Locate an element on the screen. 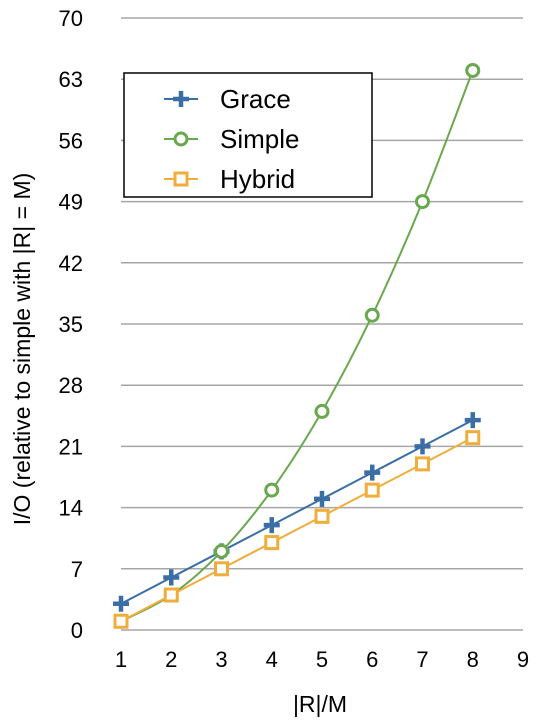 This screenshot has height=723, width=540. y-tick-label: 42 is located at coordinates (71, 263).